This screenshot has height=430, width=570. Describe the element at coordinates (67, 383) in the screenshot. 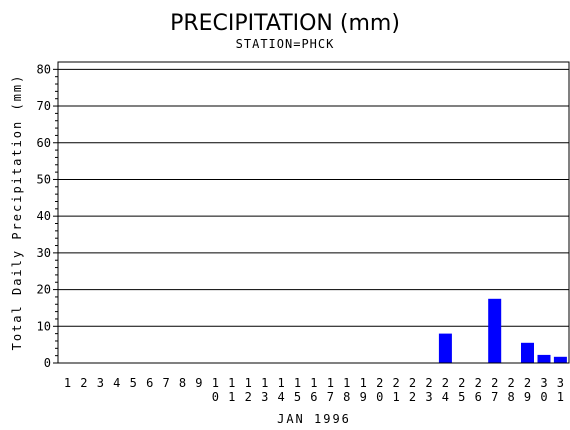

I see `x-tick-label: 1` at that location.